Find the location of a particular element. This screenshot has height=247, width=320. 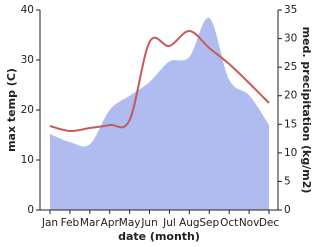

y2-tick-label: 35 is located at coordinates (290, 10).